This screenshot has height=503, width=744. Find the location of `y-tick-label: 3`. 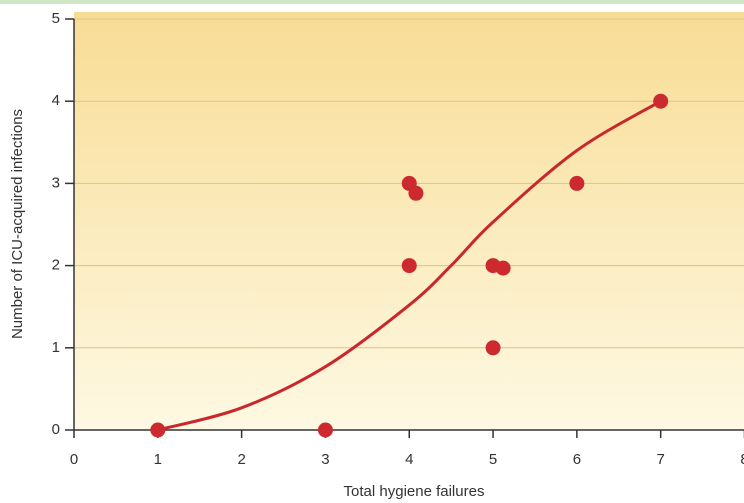

y-tick-label: 3 is located at coordinates (56, 182).